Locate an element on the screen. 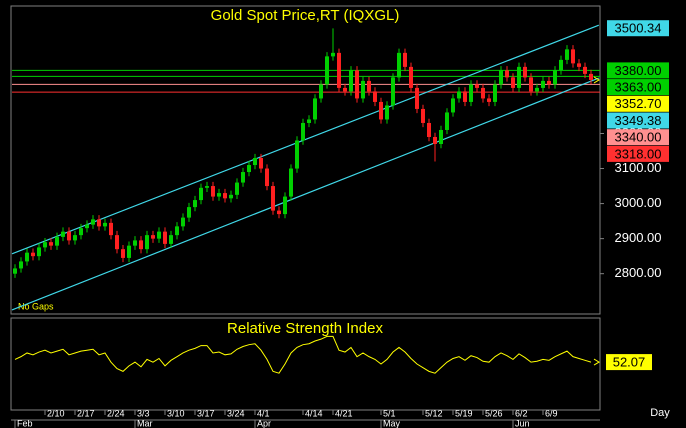 This screenshot has height=428, width=686. price-label: 3352.70 is located at coordinates (638, 103).